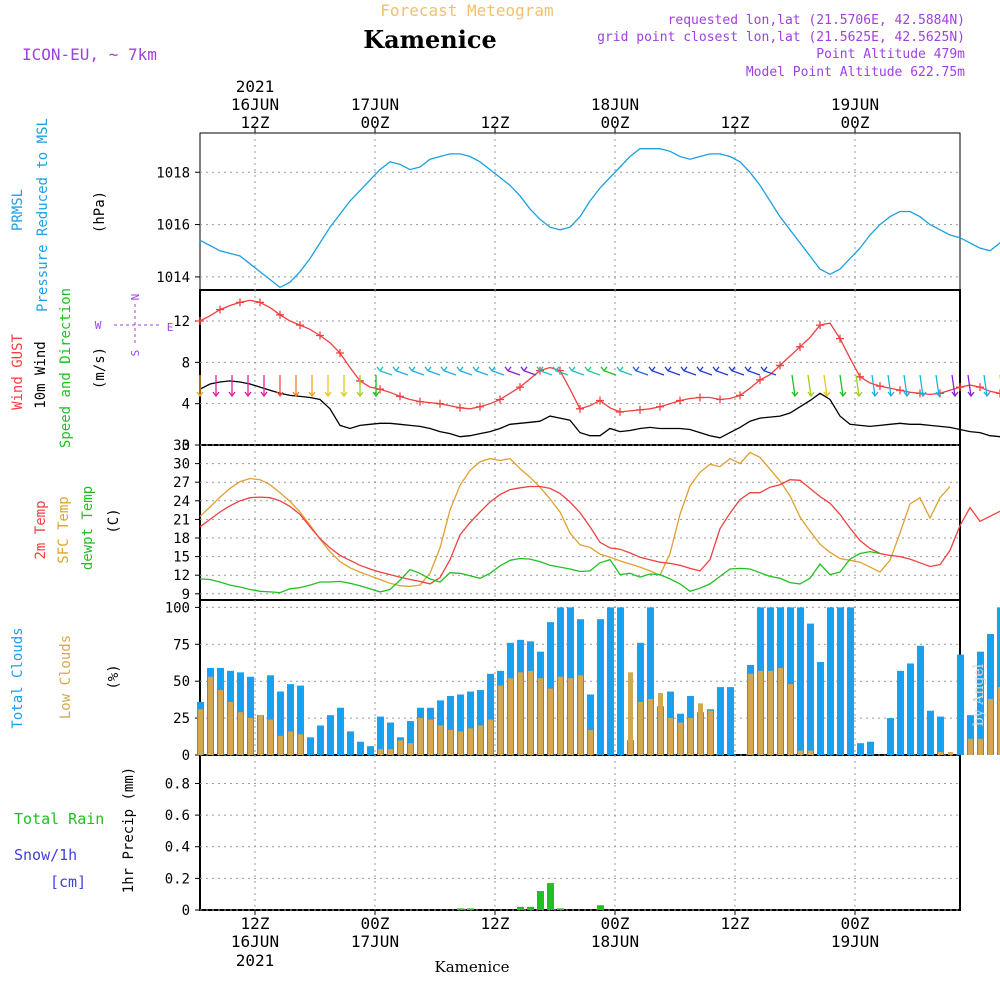 This screenshot has width=1000, height=1000. I want to click on top-time-label-hour: 12Z, so click(255, 122).